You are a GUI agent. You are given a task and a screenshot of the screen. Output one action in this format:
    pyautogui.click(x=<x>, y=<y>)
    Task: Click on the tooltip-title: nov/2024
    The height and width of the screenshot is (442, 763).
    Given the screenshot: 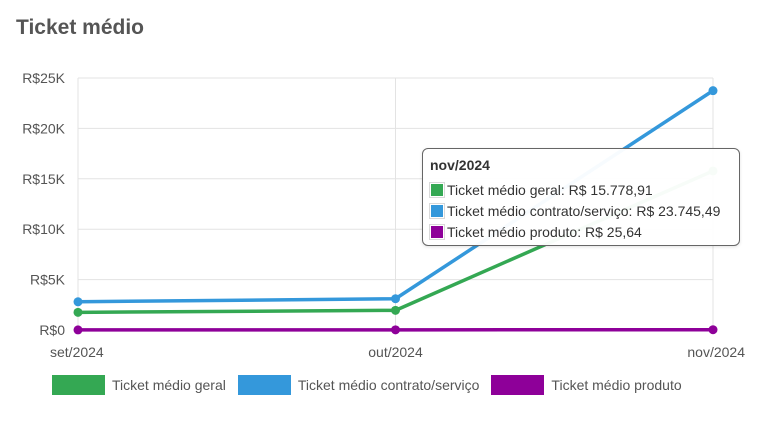 What is the action you would take?
    pyautogui.click(x=460, y=165)
    